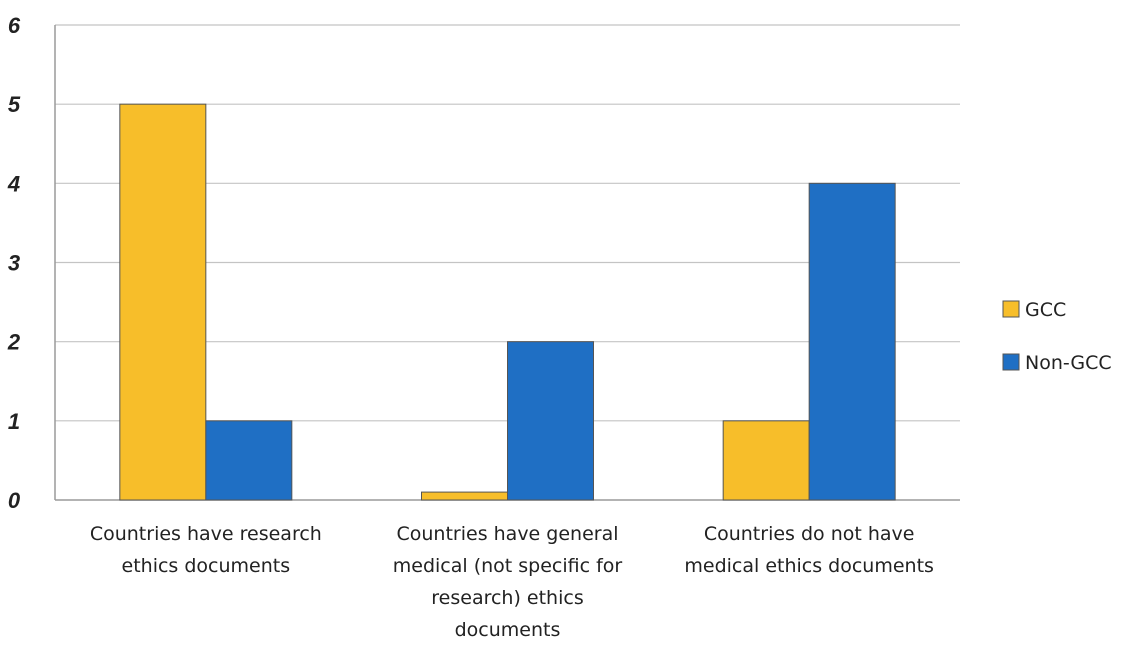  Describe the element at coordinates (14, 263) in the screenshot. I see `y-tick-label: 3` at that location.